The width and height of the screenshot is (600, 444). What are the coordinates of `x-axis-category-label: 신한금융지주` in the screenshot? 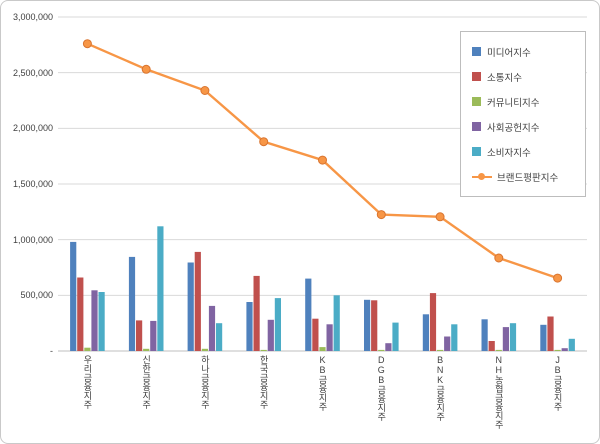 It's located at (146, 382).